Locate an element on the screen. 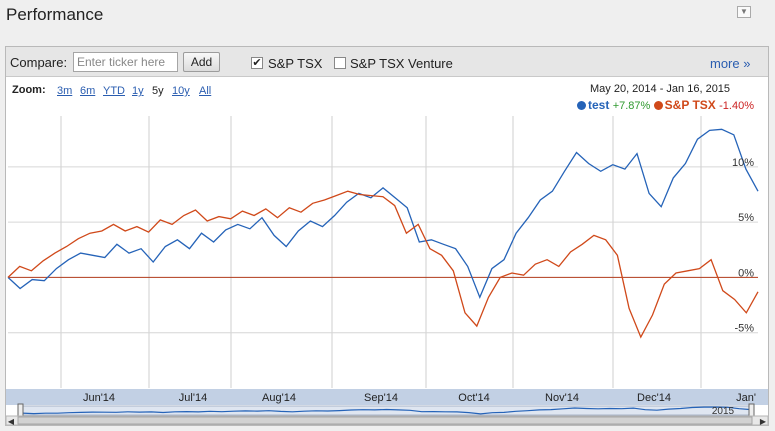 The width and height of the screenshot is (775, 431). navigator-line is located at coordinates (386, 410).